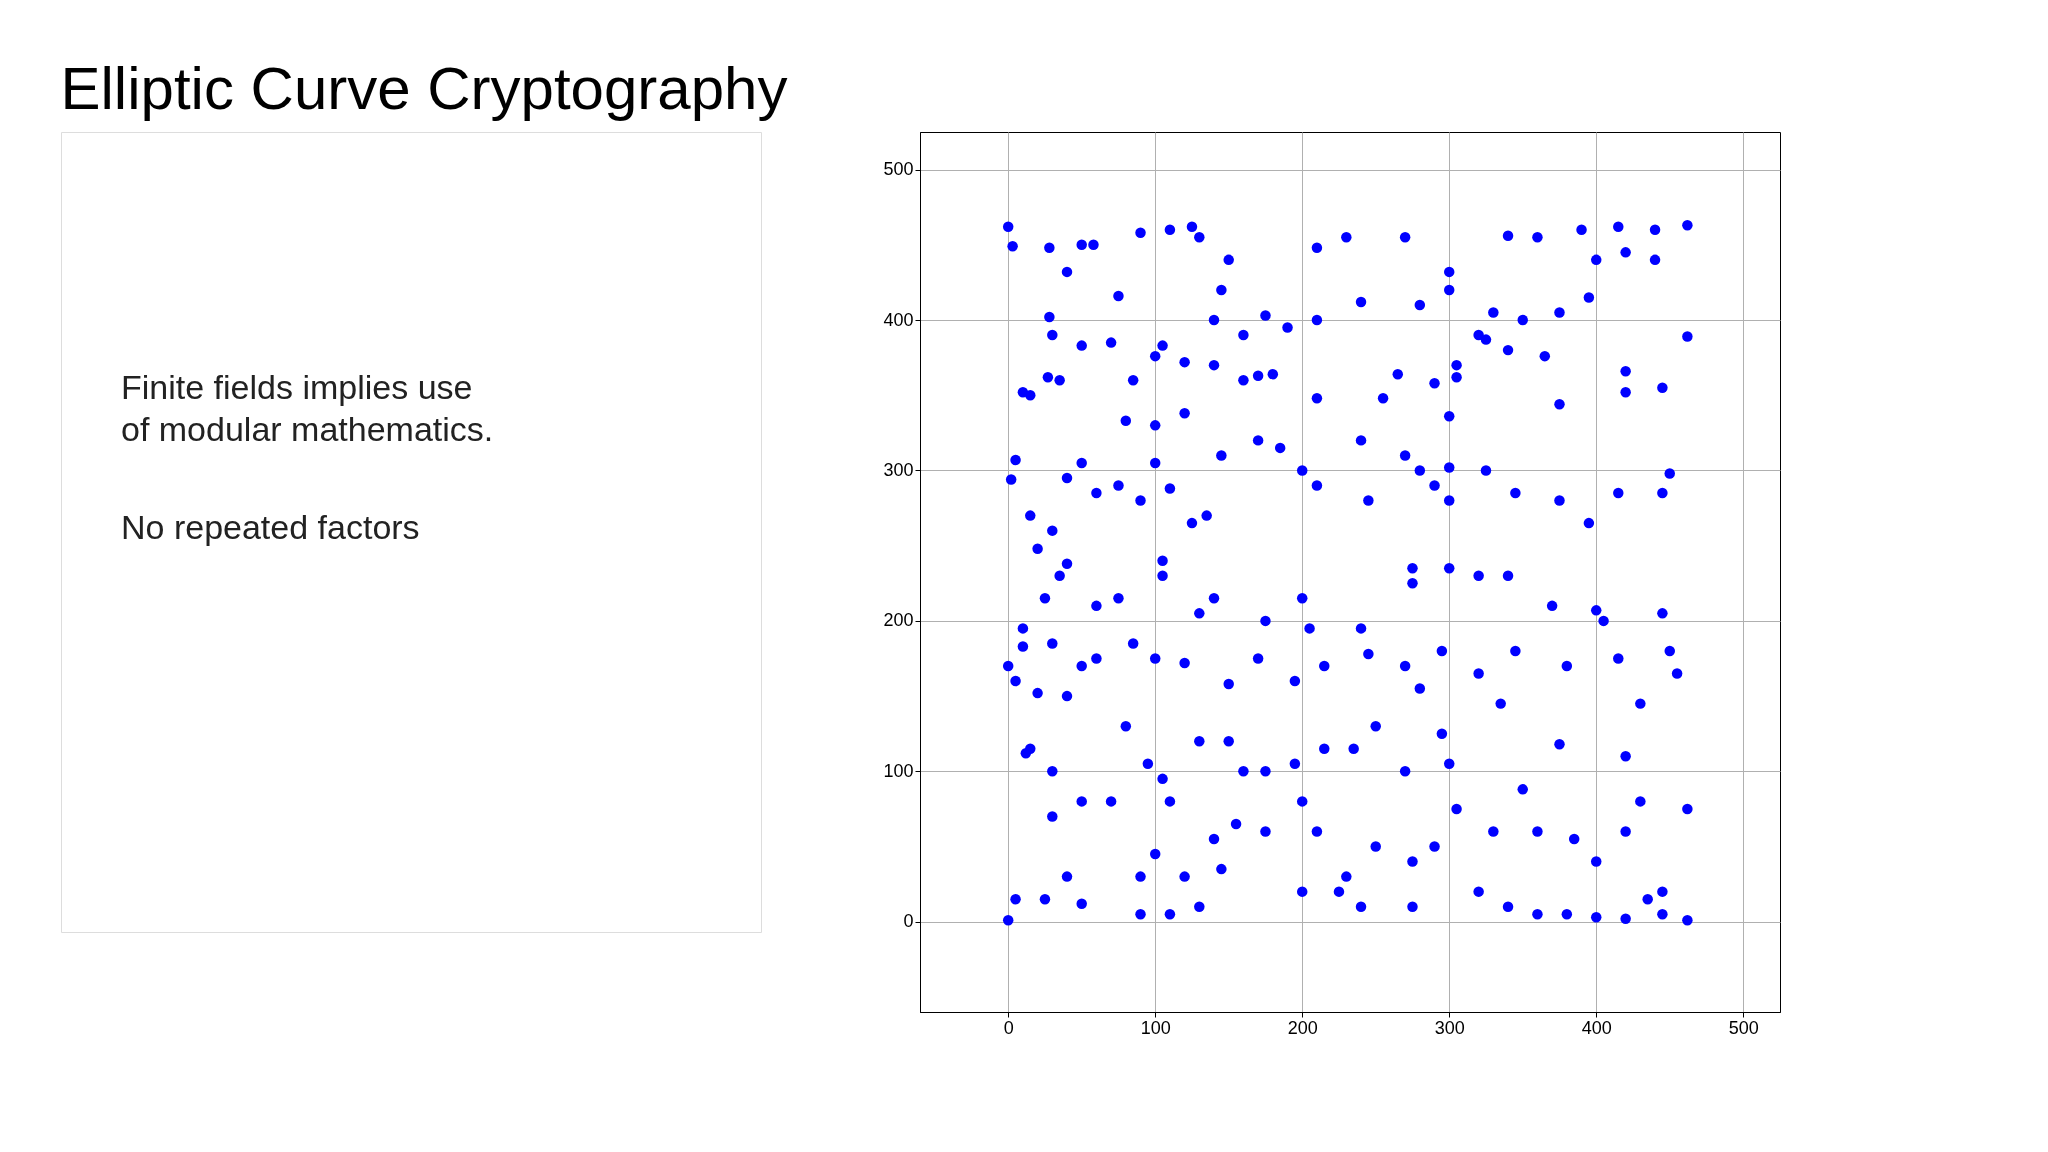  Describe the element at coordinates (898, 169) in the screenshot. I see `y-tick-label: 500` at that location.